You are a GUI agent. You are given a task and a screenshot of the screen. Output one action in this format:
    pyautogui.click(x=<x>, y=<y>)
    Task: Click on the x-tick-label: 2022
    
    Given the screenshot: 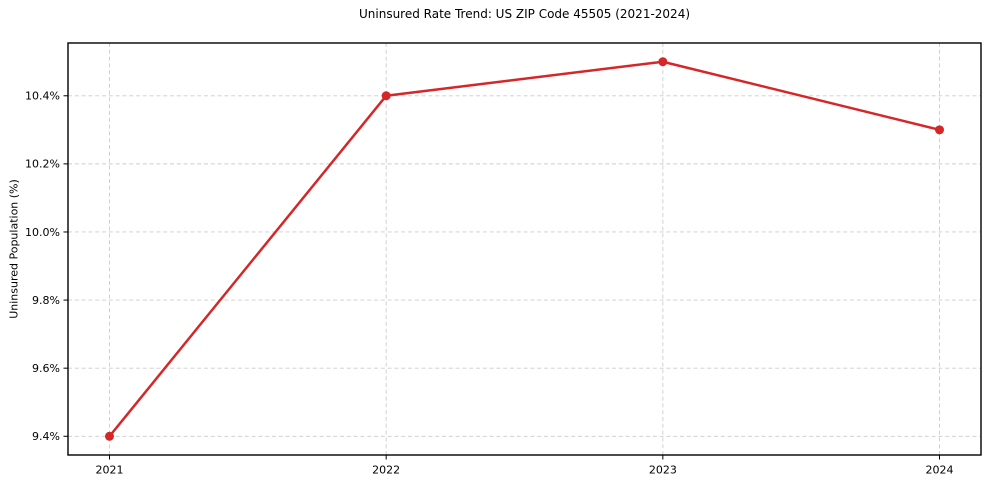 What is the action you would take?
    pyautogui.click(x=386, y=470)
    